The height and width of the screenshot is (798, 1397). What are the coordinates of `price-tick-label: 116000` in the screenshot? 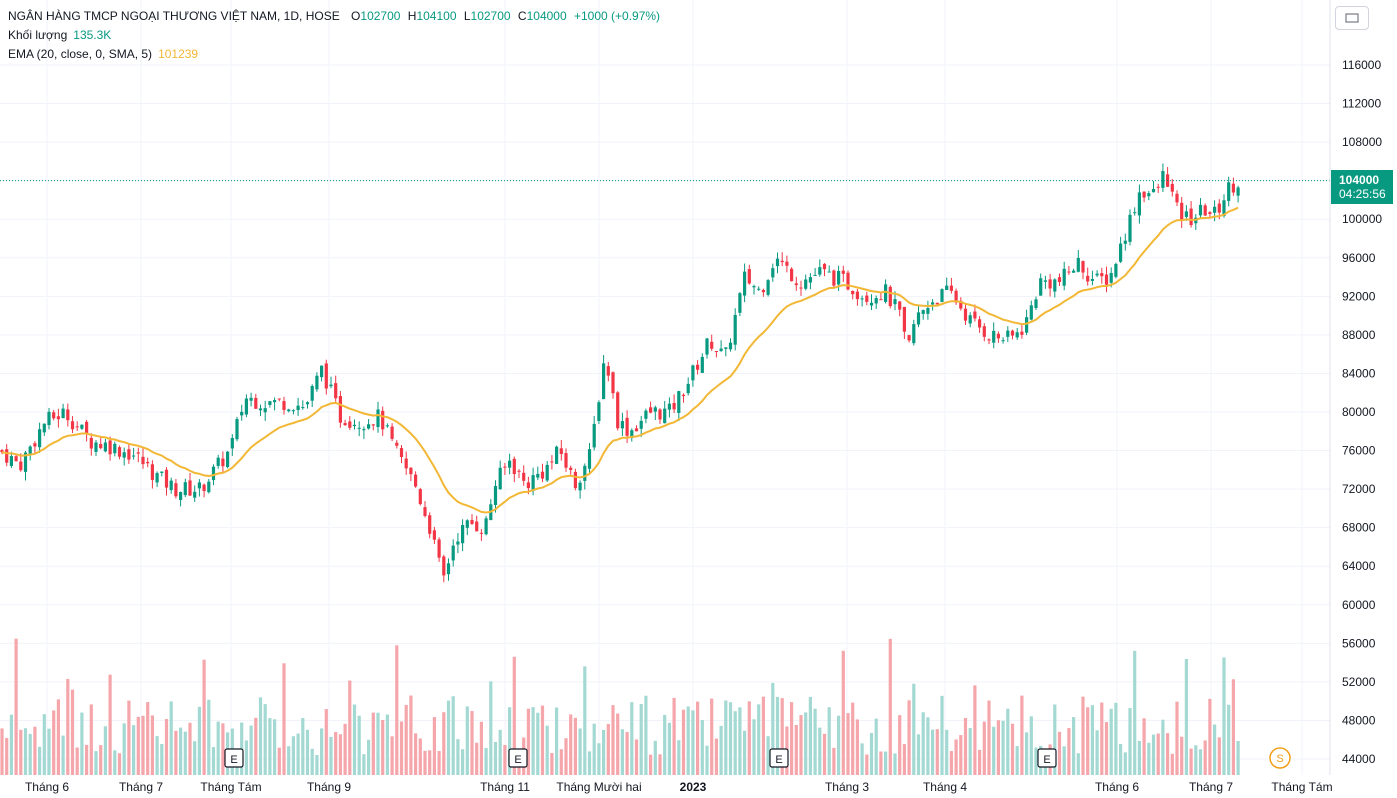 It's located at (1361, 65).